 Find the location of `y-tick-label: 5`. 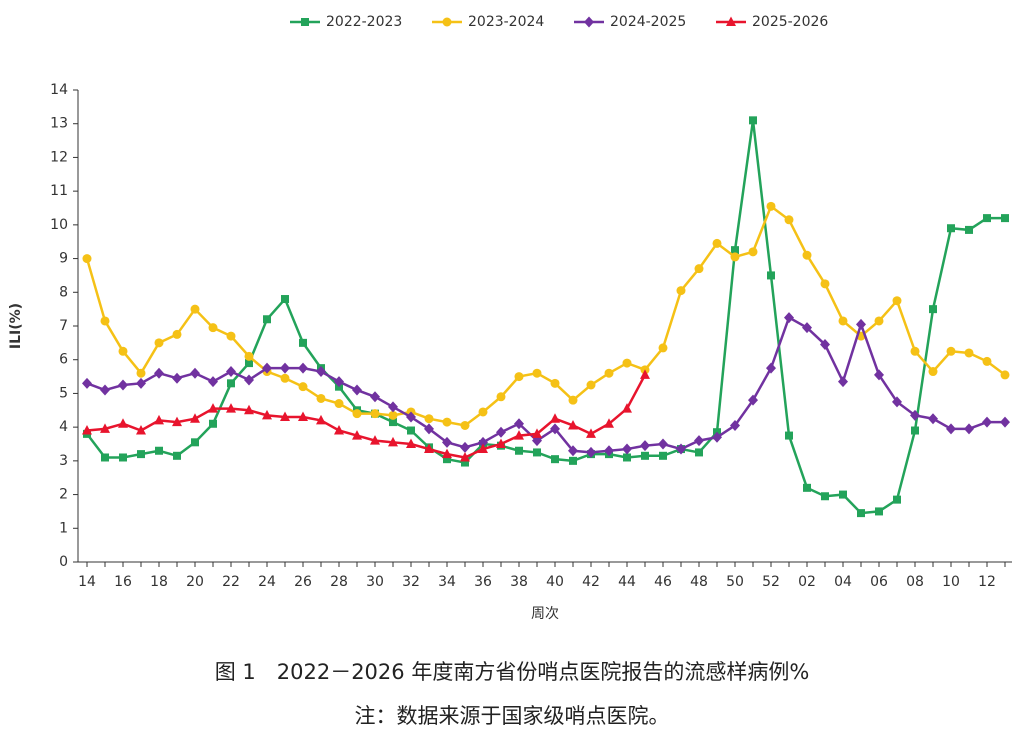

y-tick-label: 5 is located at coordinates (63, 393).